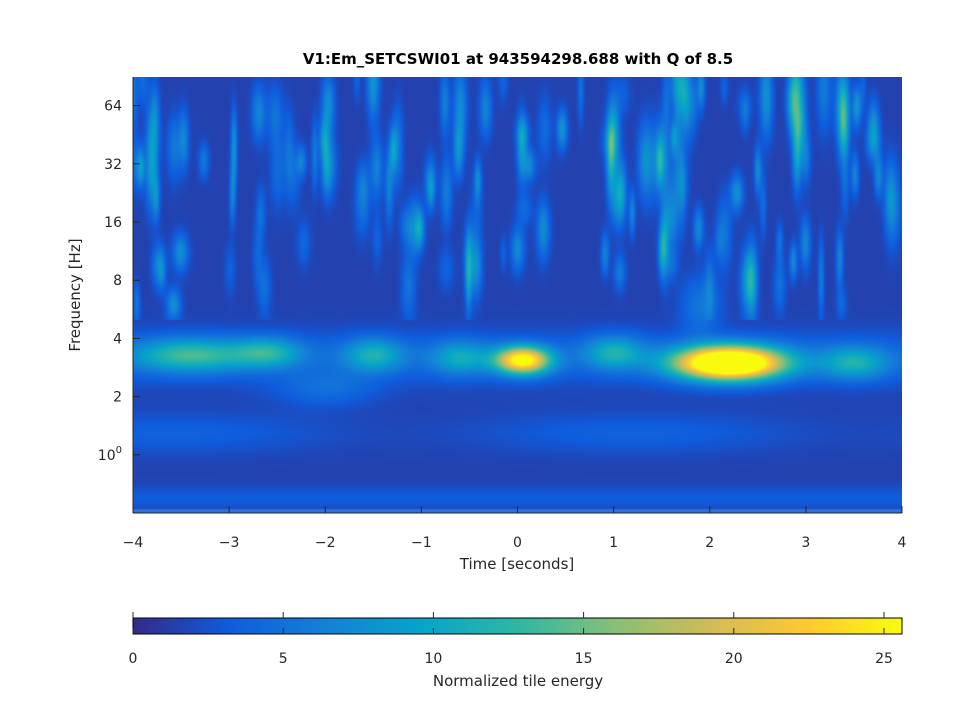 Image resolution: width=960 pixels, height=720 pixels. Describe the element at coordinates (110, 454) in the screenshot. I see `y-tick-label: 100` at that location.